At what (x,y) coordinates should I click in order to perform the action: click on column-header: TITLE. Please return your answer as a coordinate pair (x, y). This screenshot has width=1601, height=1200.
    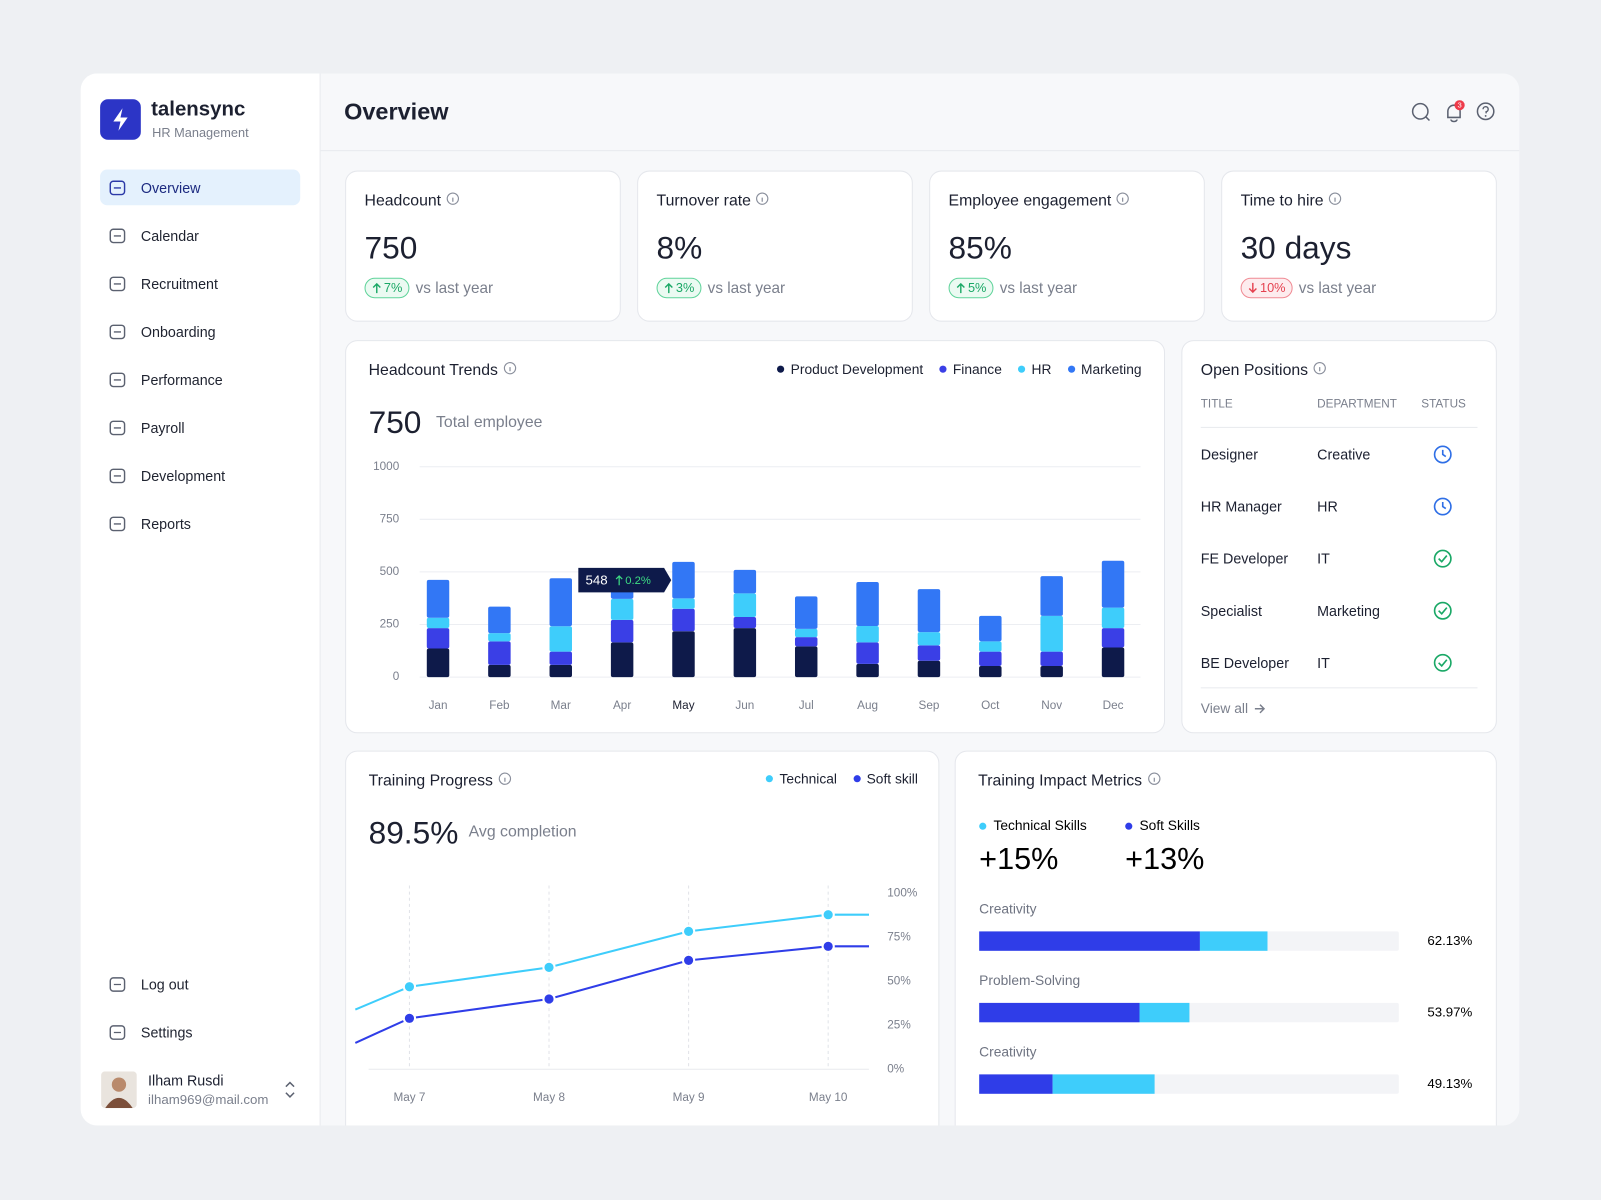
    Looking at the image, I should click on (1216, 404).